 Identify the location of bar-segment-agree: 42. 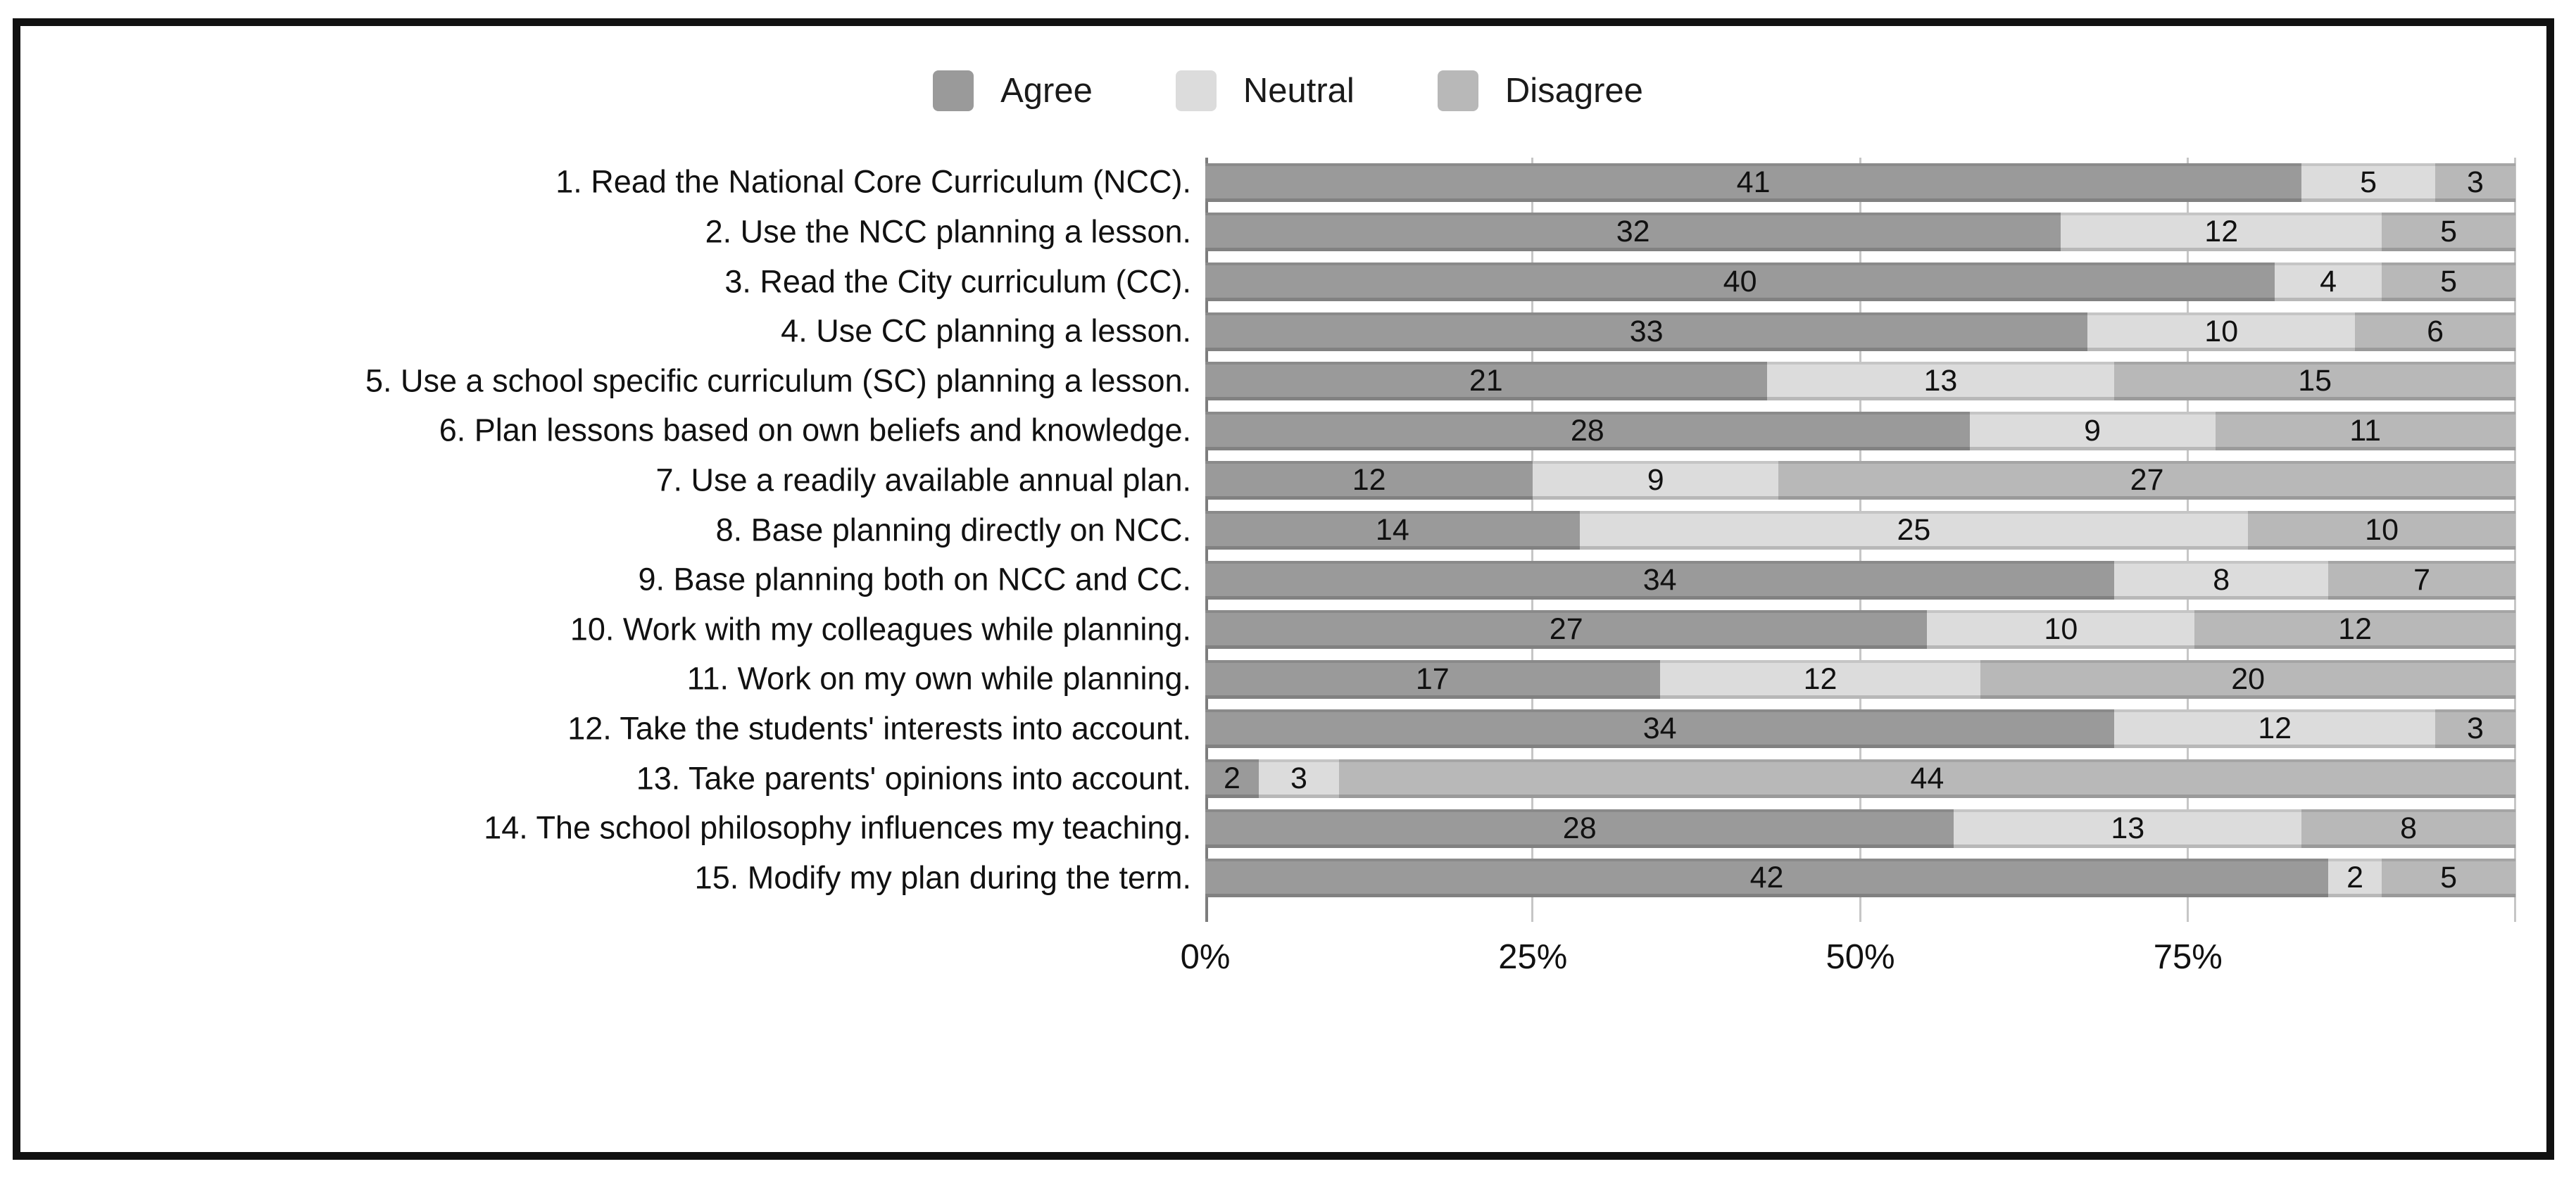
(1767, 878).